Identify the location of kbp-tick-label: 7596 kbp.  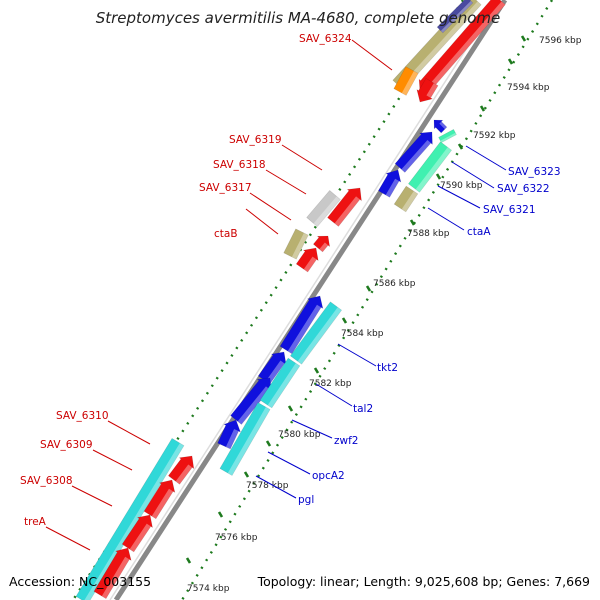
(560, 41).